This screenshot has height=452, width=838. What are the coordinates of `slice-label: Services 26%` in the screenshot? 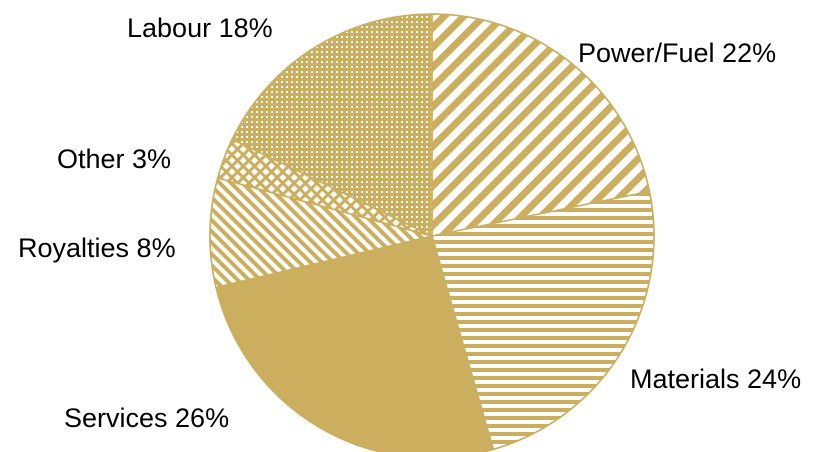 It's located at (146, 418).